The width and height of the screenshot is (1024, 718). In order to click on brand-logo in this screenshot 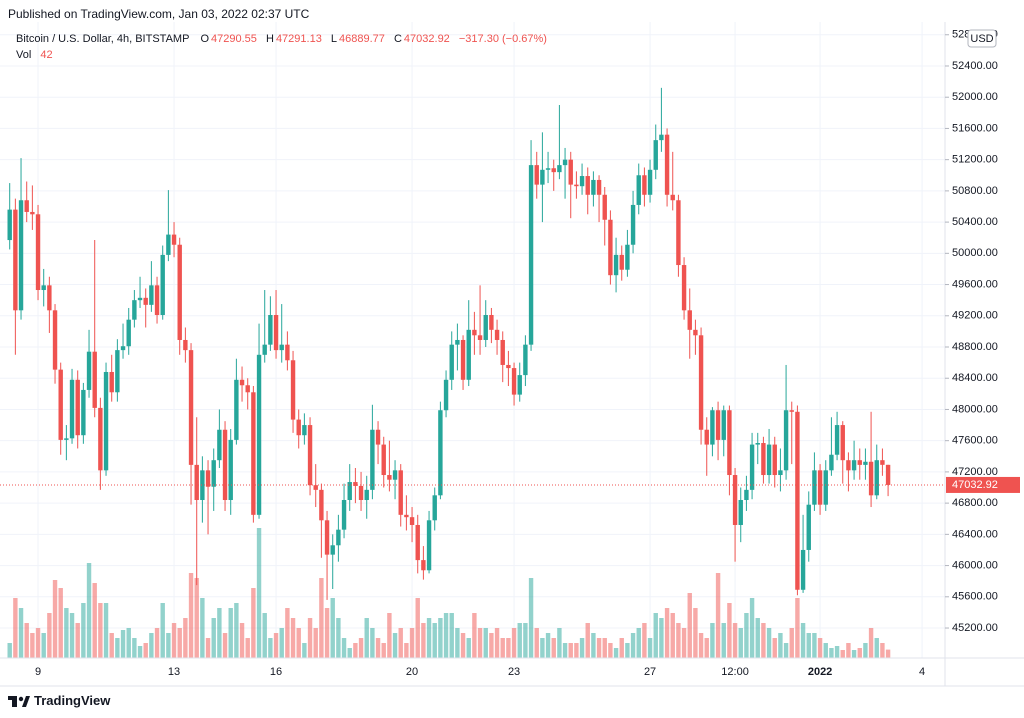, I will do `click(19, 701)`.